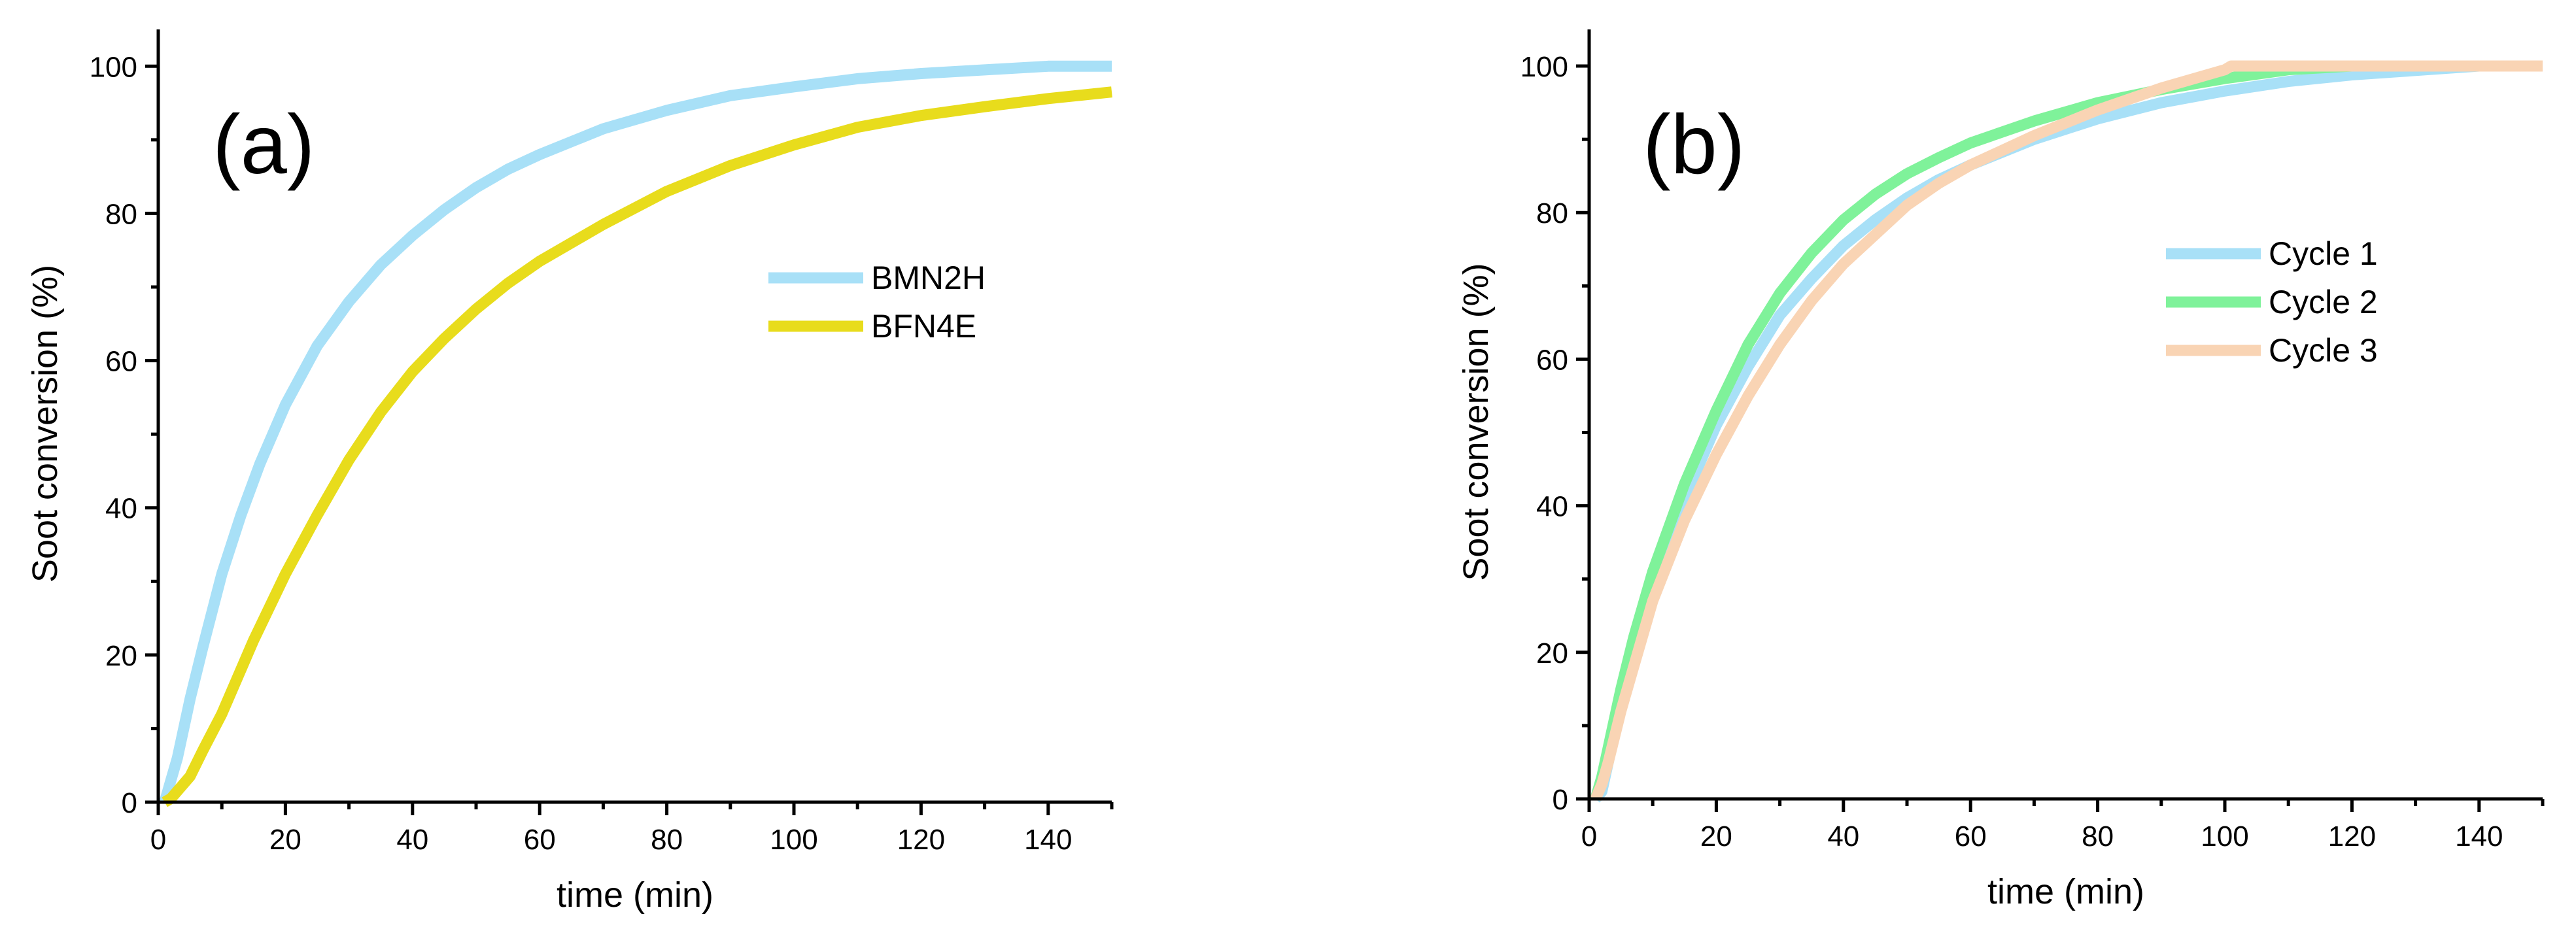 The image size is (2576, 929). I want to click on legend-label: Cycle 1, so click(2323, 254).